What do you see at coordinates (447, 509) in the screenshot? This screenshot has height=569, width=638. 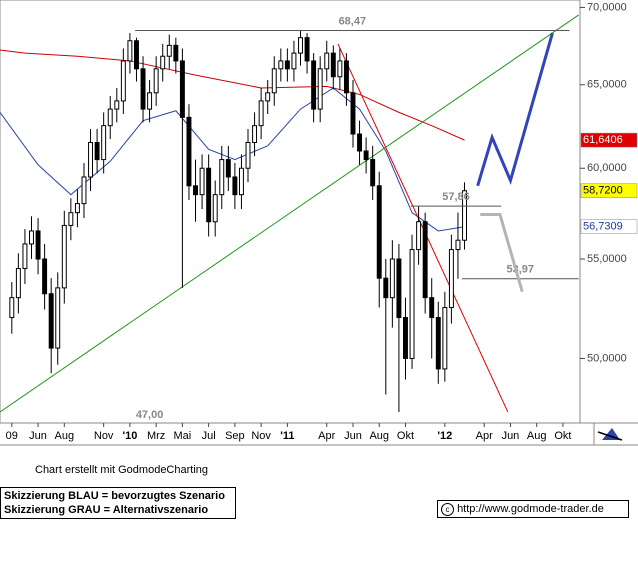 I see `copyright-icon: c` at bounding box center [447, 509].